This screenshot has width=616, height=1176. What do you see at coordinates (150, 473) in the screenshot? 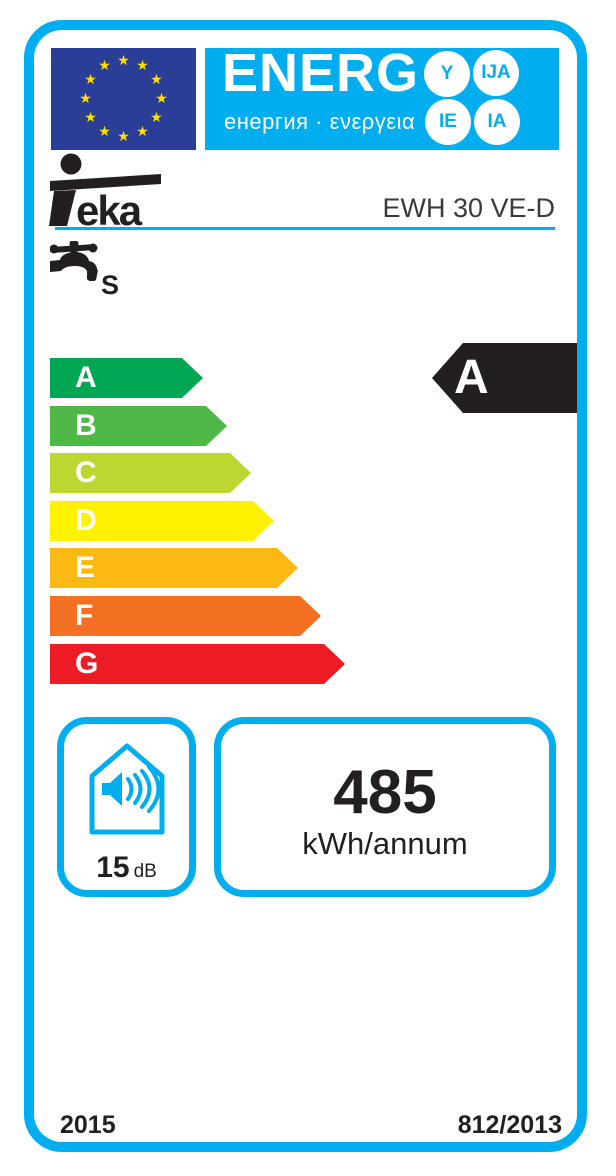
I see `efficiency-class-arrow: C` at bounding box center [150, 473].